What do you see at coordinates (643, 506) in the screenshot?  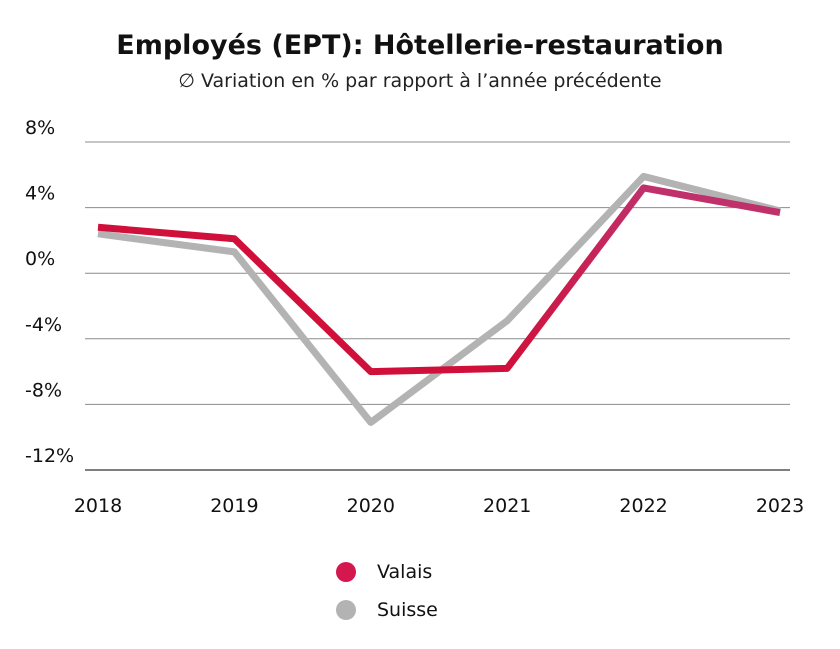 I see `x-tick-label: 2022` at bounding box center [643, 506].